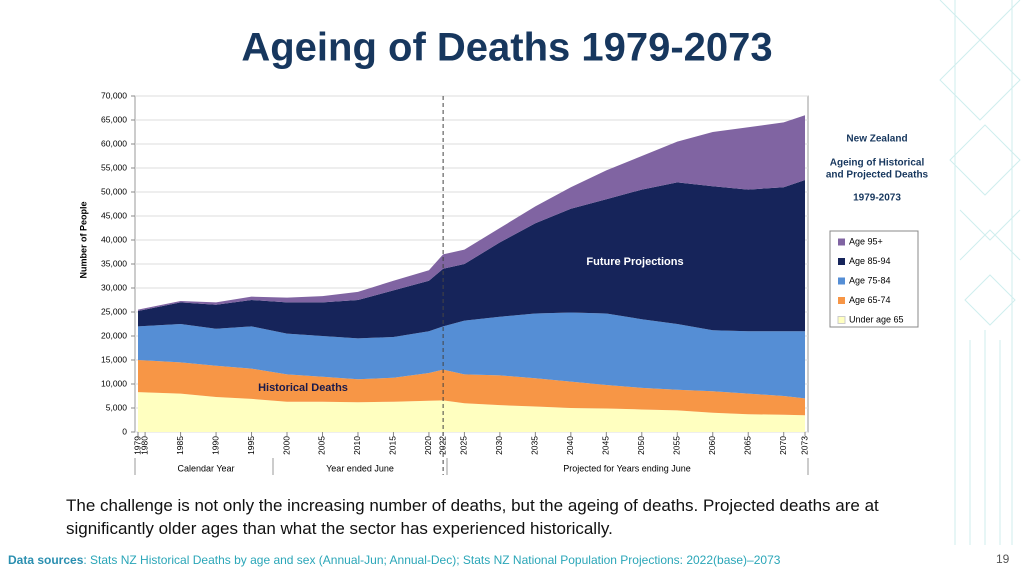 The image size is (1024, 576). Describe the element at coordinates (870, 300) in the screenshot. I see `legend-label: Age 65-74` at that location.